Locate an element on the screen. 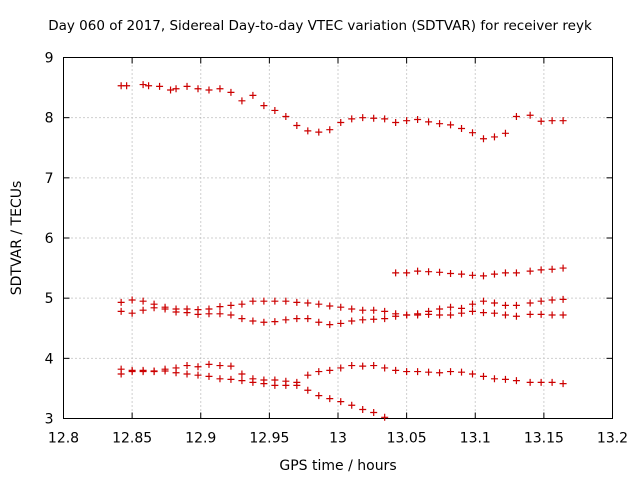 The image size is (640, 480). y-tick-label: 5 is located at coordinates (49, 299).